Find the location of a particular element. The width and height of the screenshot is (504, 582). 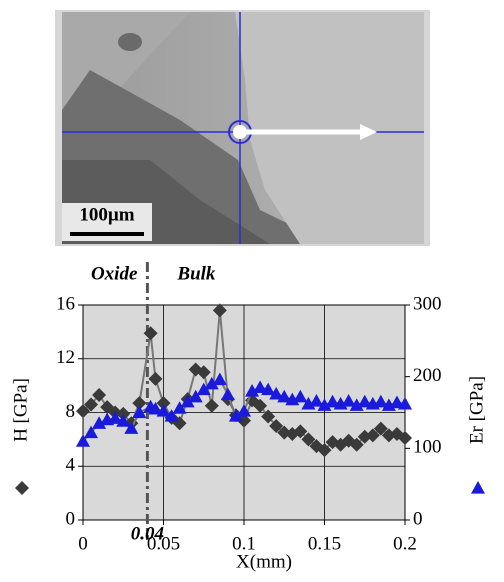

x-tick-label: 0.1 is located at coordinates (244, 543).